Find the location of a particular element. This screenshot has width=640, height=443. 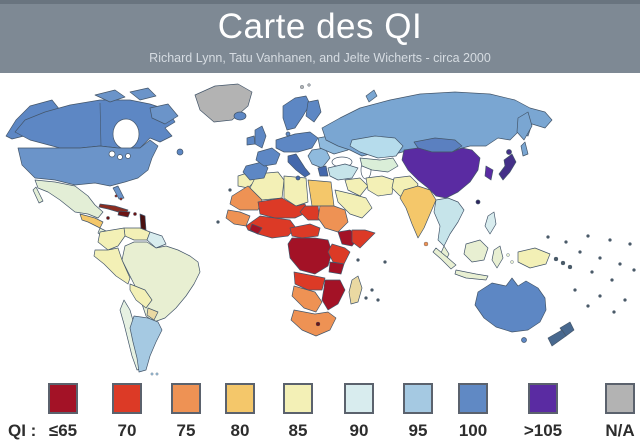

region-mexico is located at coordinates (69, 199).